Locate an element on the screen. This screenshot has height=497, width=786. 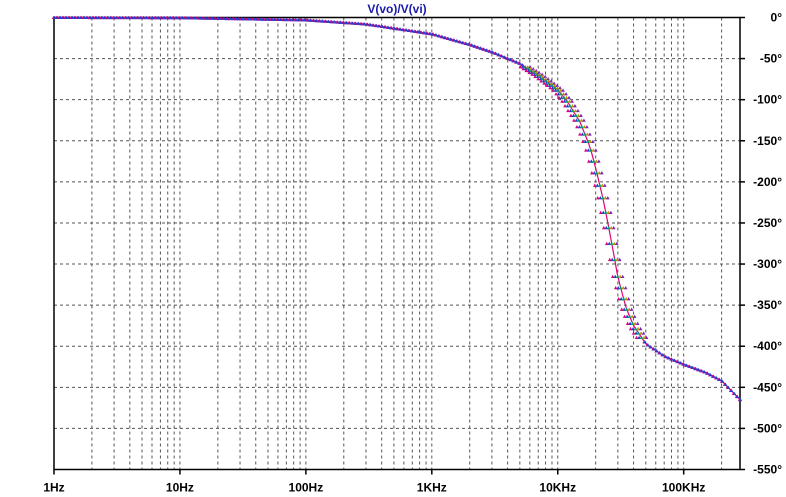
x-tick-label: 1KHz is located at coordinates (432, 488).